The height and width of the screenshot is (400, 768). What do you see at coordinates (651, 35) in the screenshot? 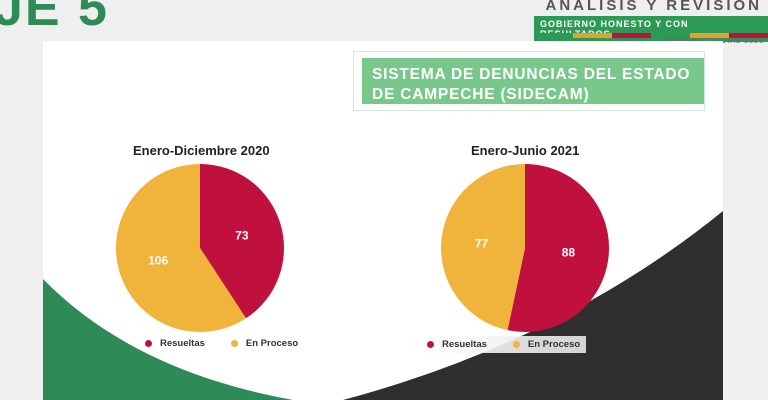
I see `header-color-strip` at bounding box center [651, 35].